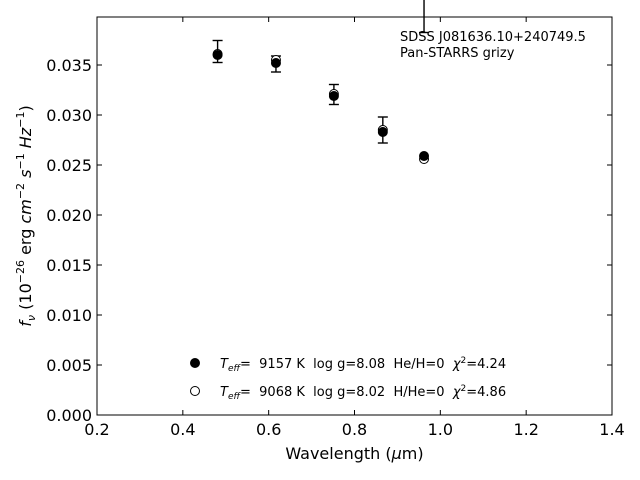 The image size is (640, 480). Describe the element at coordinates (26, 215) in the screenshot. I see `y-axis-label: fν (10−26 erg cm−2 s−1 Hz−1)` at that location.